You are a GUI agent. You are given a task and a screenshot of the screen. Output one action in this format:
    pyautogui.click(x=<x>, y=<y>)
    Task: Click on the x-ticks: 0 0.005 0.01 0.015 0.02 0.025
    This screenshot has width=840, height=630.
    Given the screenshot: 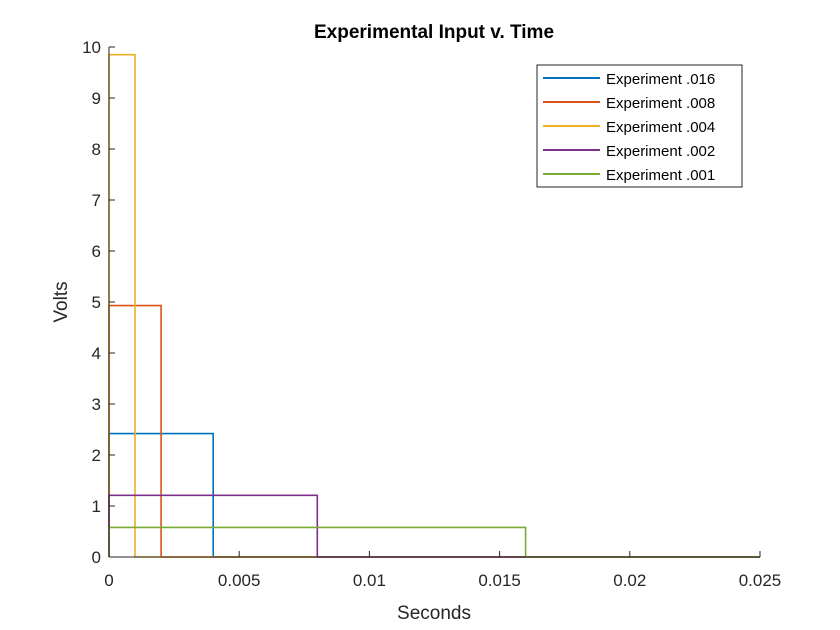 What is the action you would take?
    pyautogui.click(x=442, y=570)
    